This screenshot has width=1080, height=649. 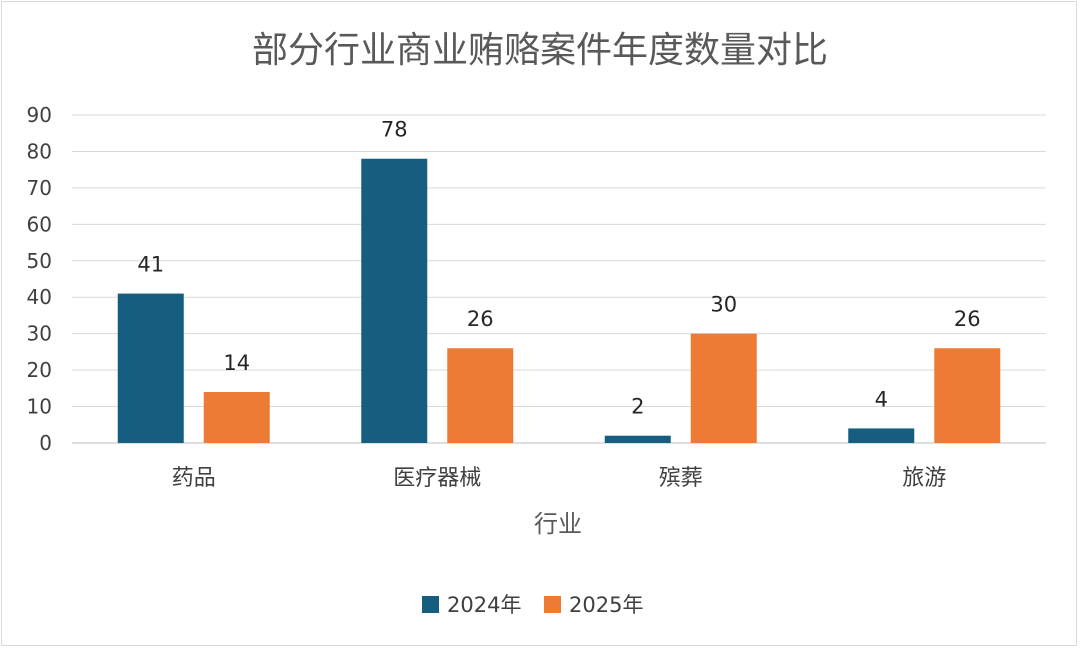 I want to click on y-tick-label: 50, so click(x=39, y=261).